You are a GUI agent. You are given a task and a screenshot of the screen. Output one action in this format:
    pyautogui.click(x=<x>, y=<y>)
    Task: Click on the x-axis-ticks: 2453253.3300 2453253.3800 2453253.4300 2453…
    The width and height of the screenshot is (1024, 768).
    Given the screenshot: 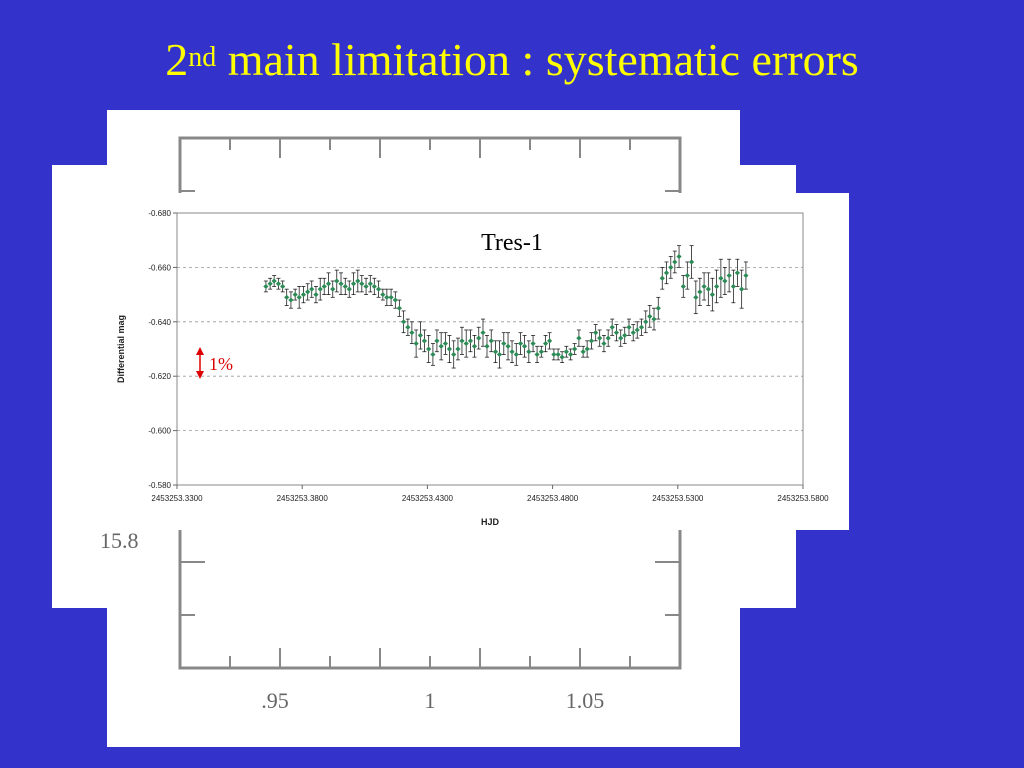 What is the action you would take?
    pyautogui.click(x=490, y=494)
    